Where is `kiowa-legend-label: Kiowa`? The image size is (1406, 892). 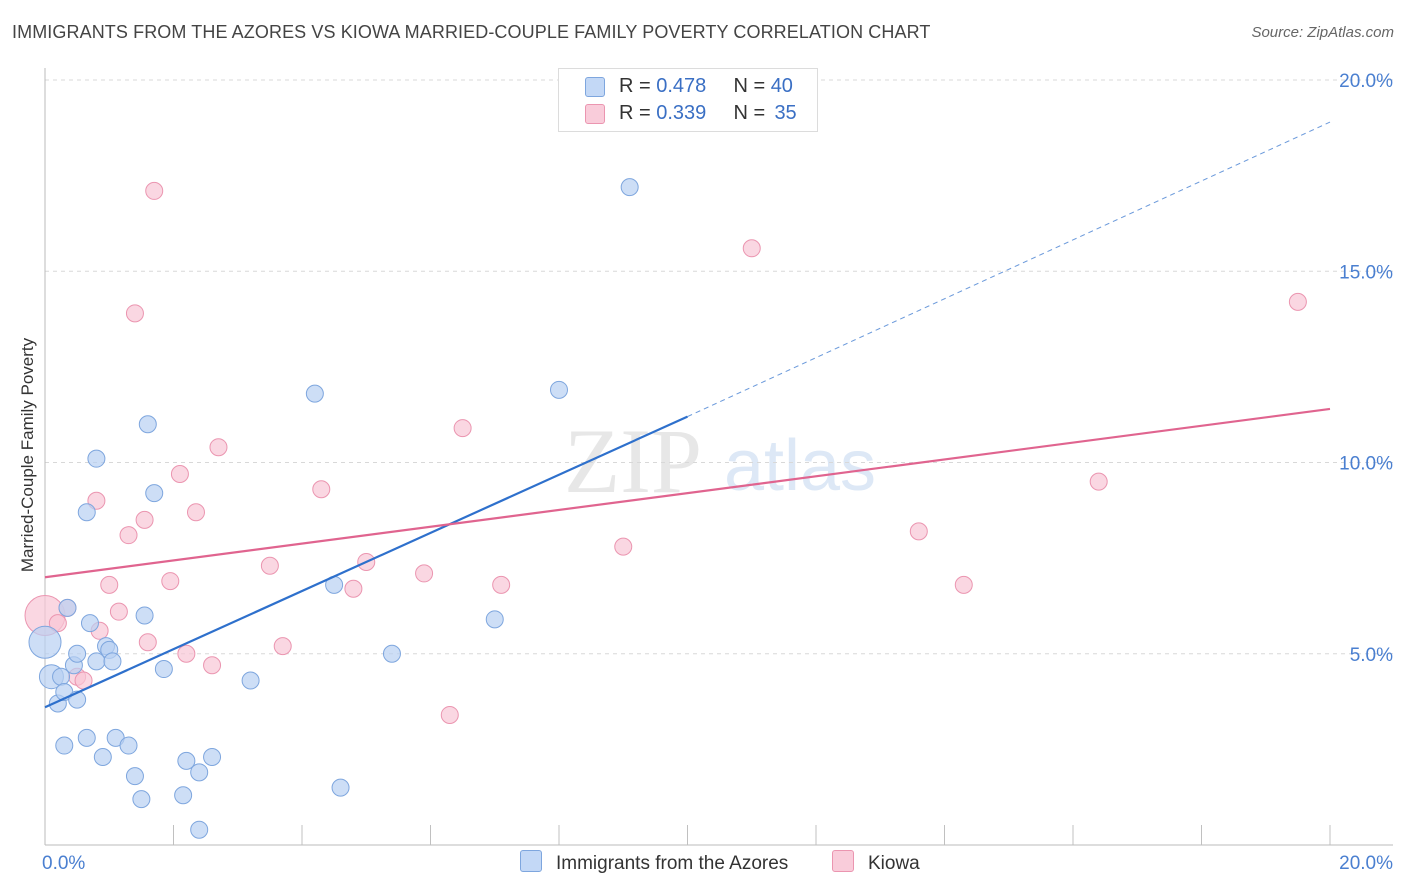
kiowa-legend-label: Kiowa is located at coordinates (894, 863).